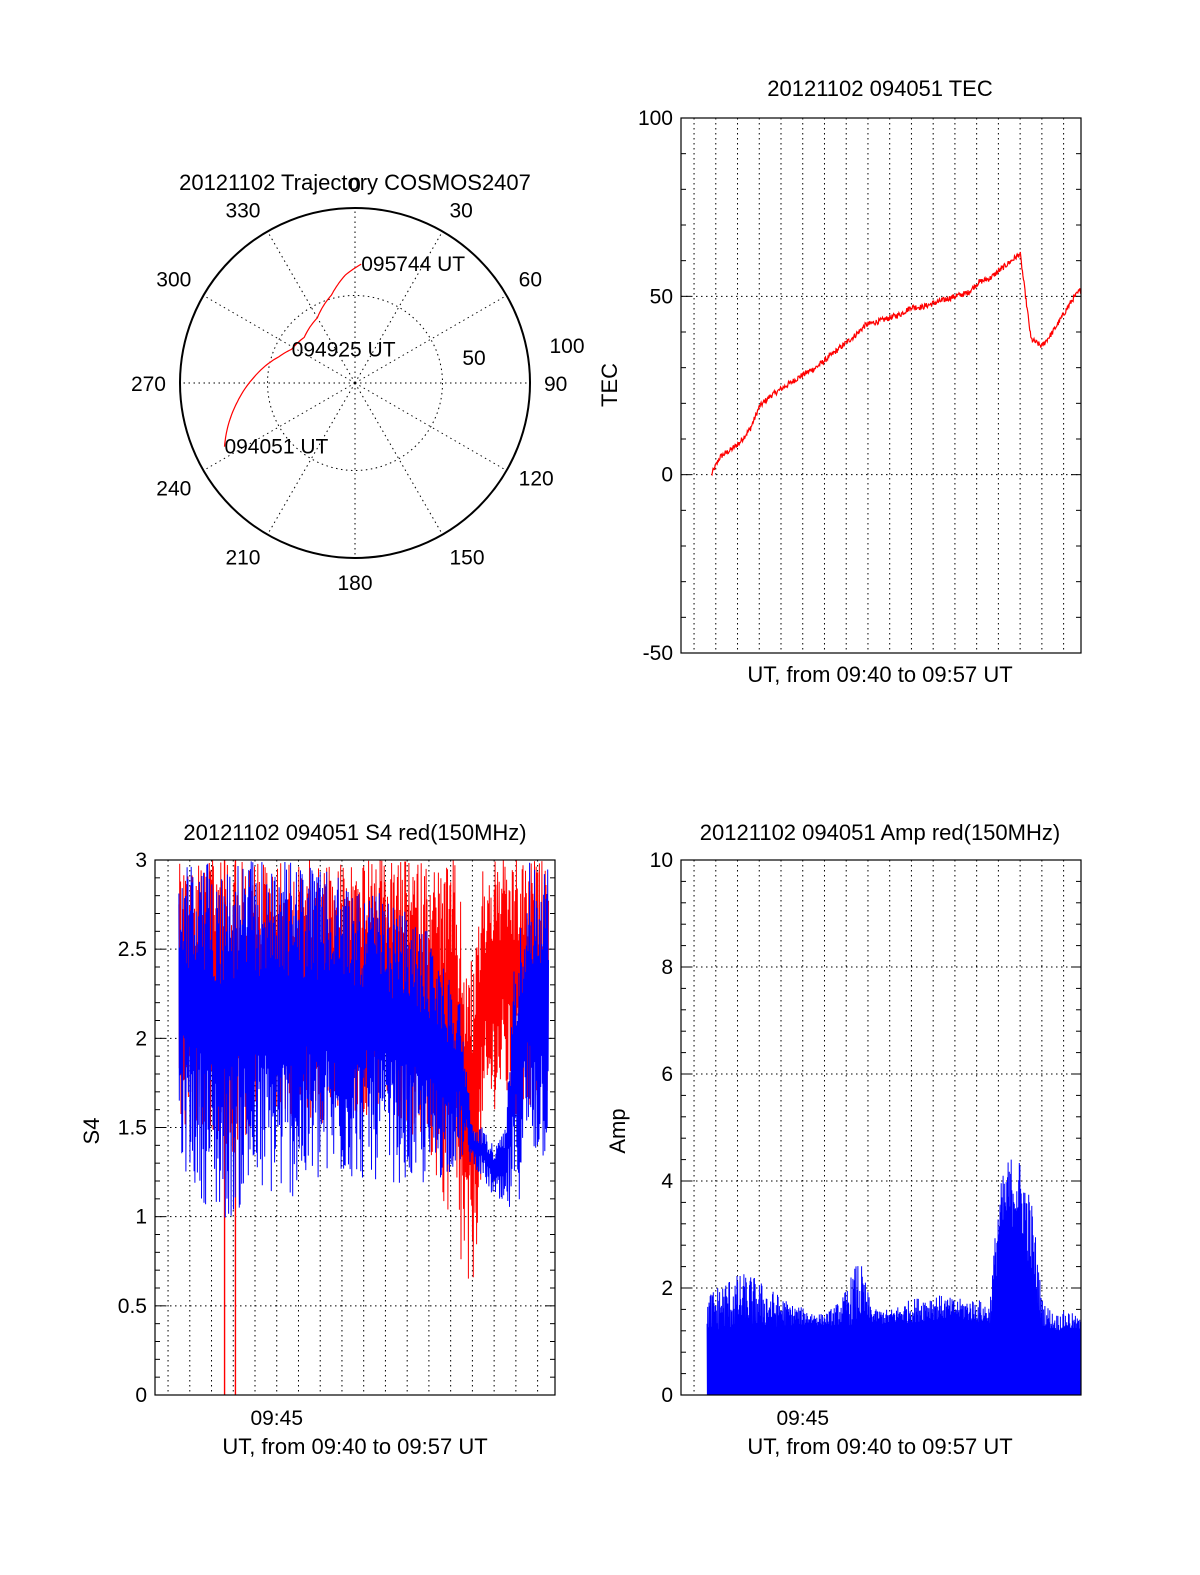 The width and height of the screenshot is (1200, 1575). I want to click on trajectory-line, so click(292, 355).